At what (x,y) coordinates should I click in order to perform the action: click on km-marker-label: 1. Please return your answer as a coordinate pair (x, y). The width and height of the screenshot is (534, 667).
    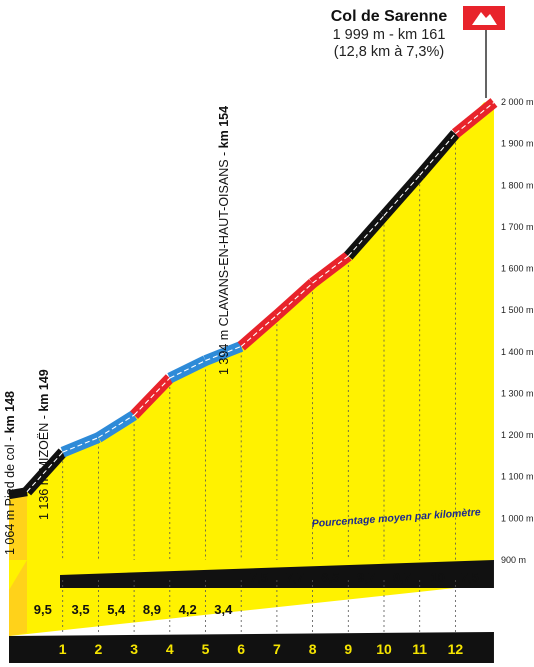
    Looking at the image, I should click on (63, 649).